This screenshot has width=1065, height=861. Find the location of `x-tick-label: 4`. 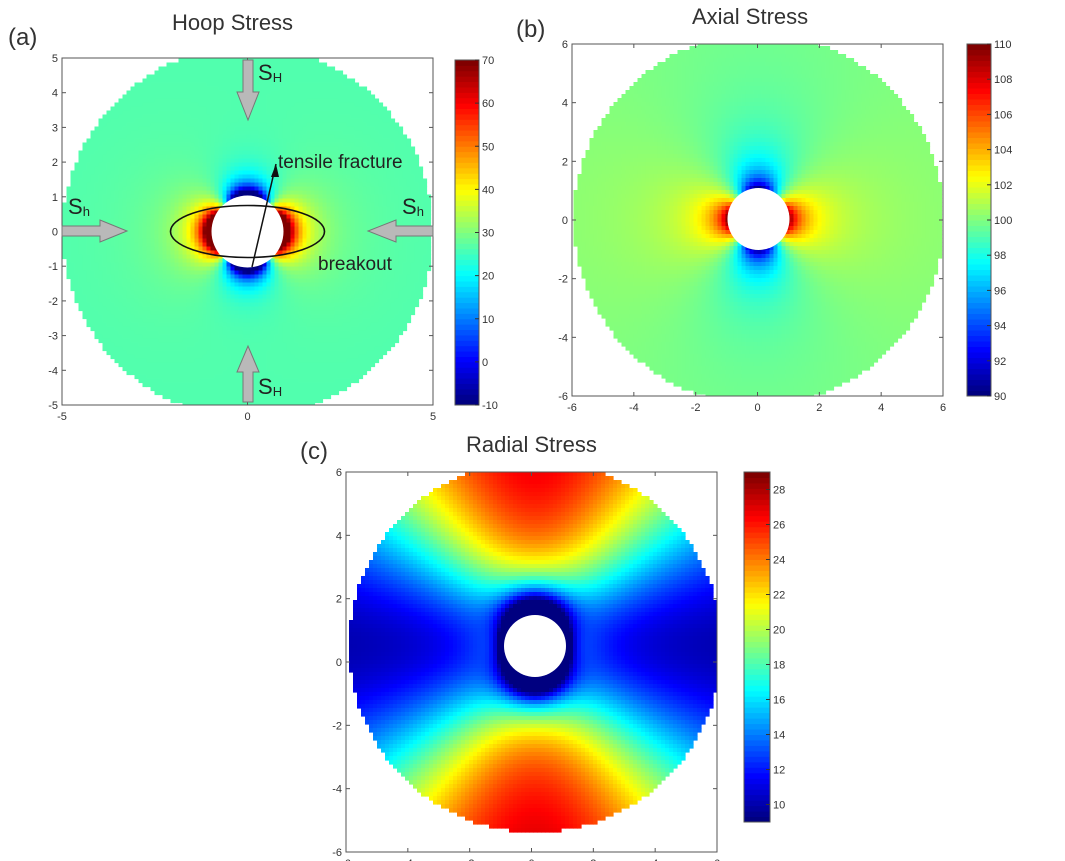

x-tick-label: 4 is located at coordinates (881, 408).